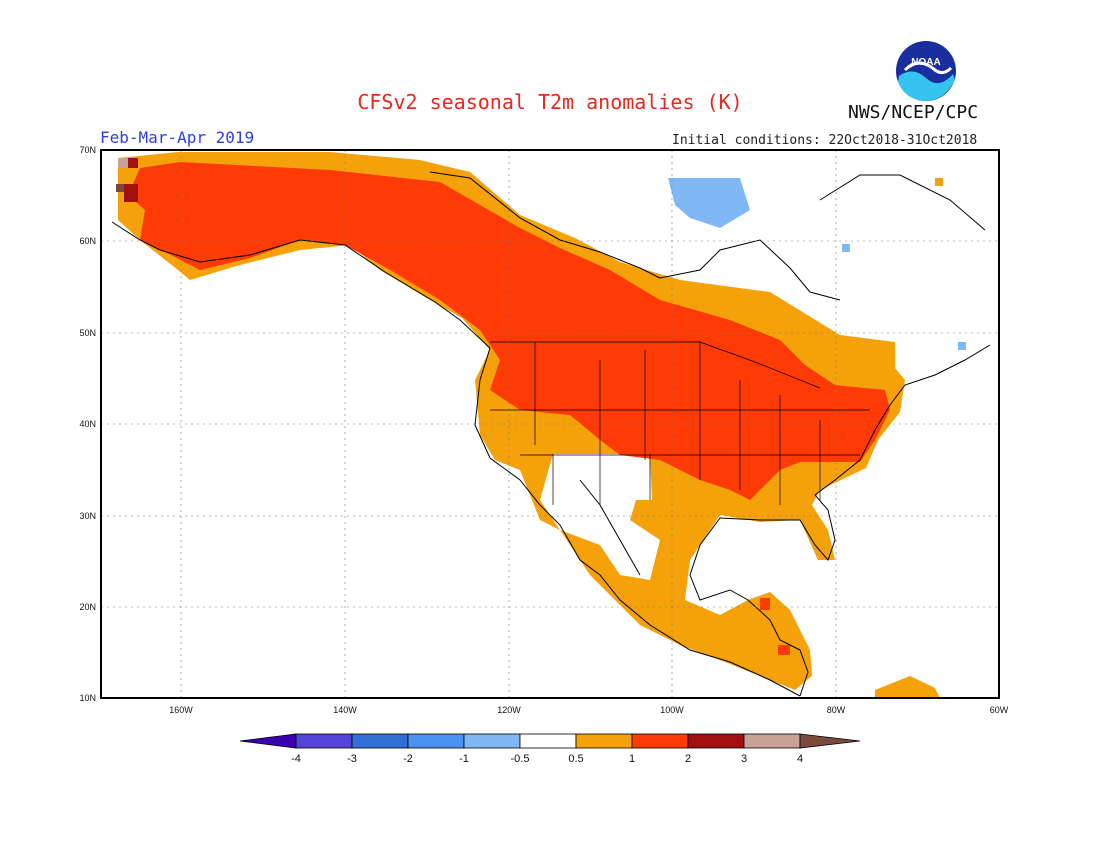 Image resolution: width=1100 pixels, height=850 pixels. What do you see at coordinates (589, 710) in the screenshot?
I see `longitude-labels: 160W 140W 120W 100W 80W 60W` at bounding box center [589, 710].